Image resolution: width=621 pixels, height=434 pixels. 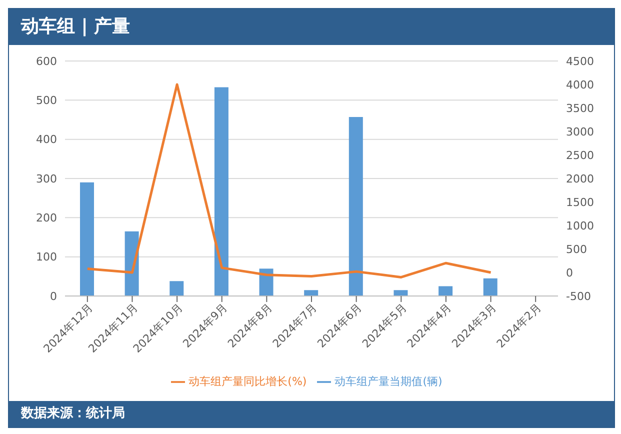 I want to click on y-tick-label: 300, so click(x=46, y=179).